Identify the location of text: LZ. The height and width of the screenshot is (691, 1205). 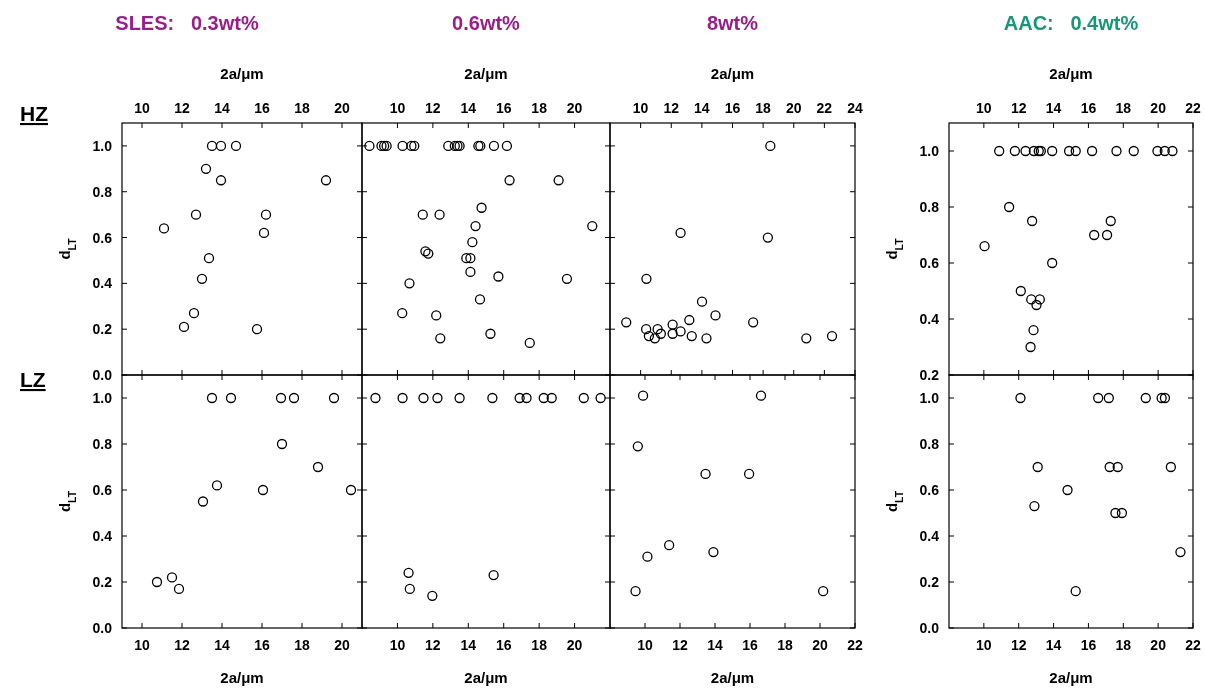
(33, 379).